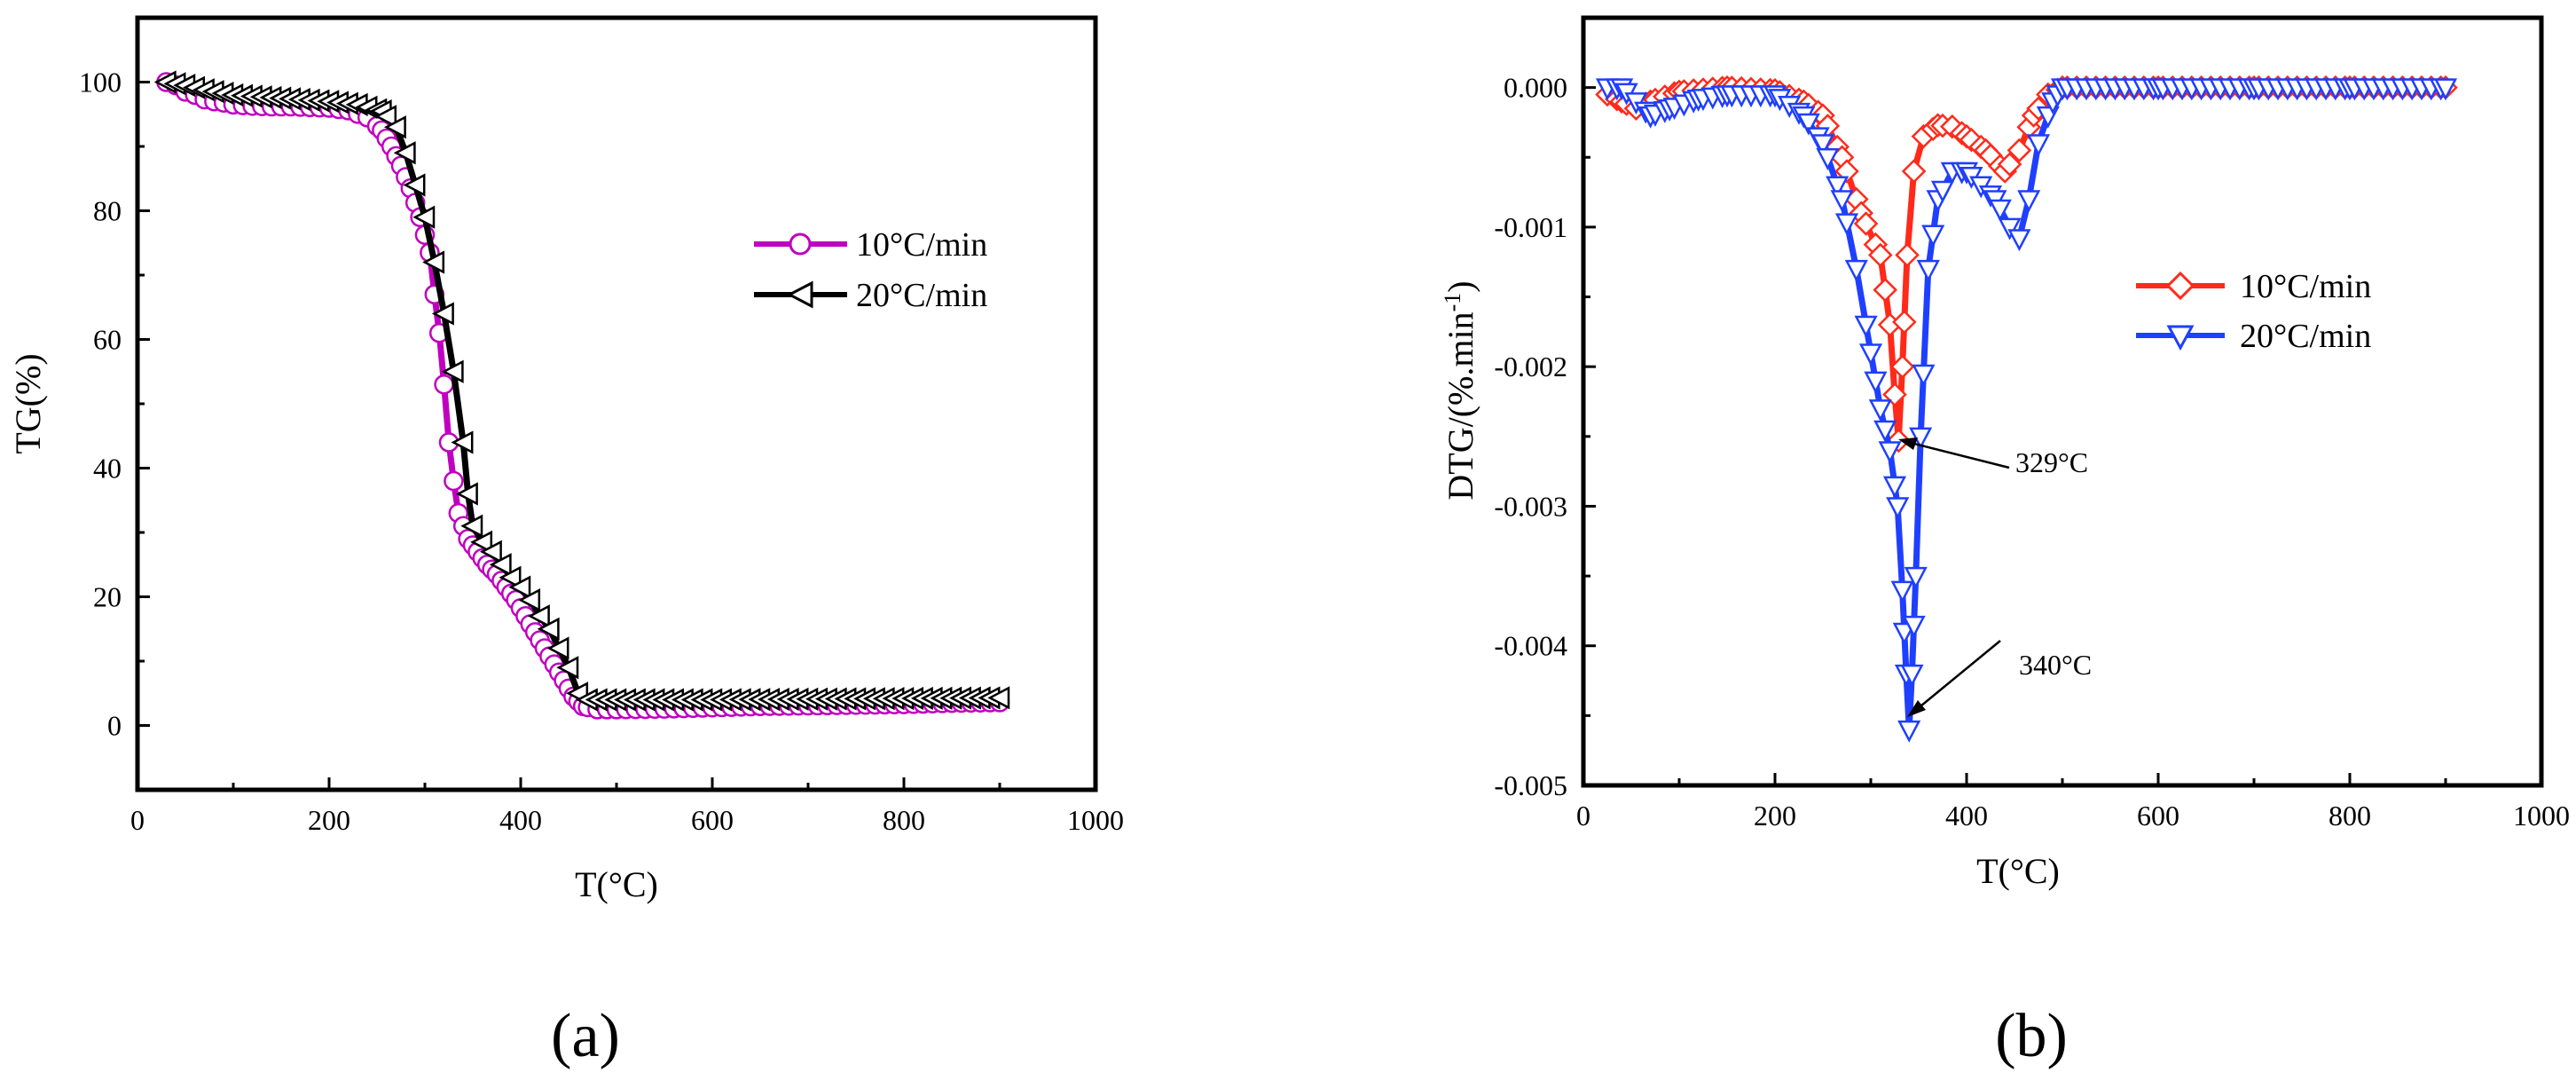 This screenshot has height=1080, width=2576. Describe the element at coordinates (2305, 286) in the screenshot. I see `dtg-legend-label-10: 10°C/min` at that location.